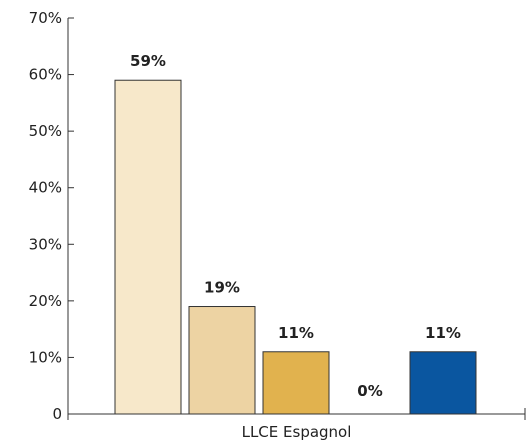 The image size is (528, 446). I want to click on y-tick-label: 40%, so click(45, 188).